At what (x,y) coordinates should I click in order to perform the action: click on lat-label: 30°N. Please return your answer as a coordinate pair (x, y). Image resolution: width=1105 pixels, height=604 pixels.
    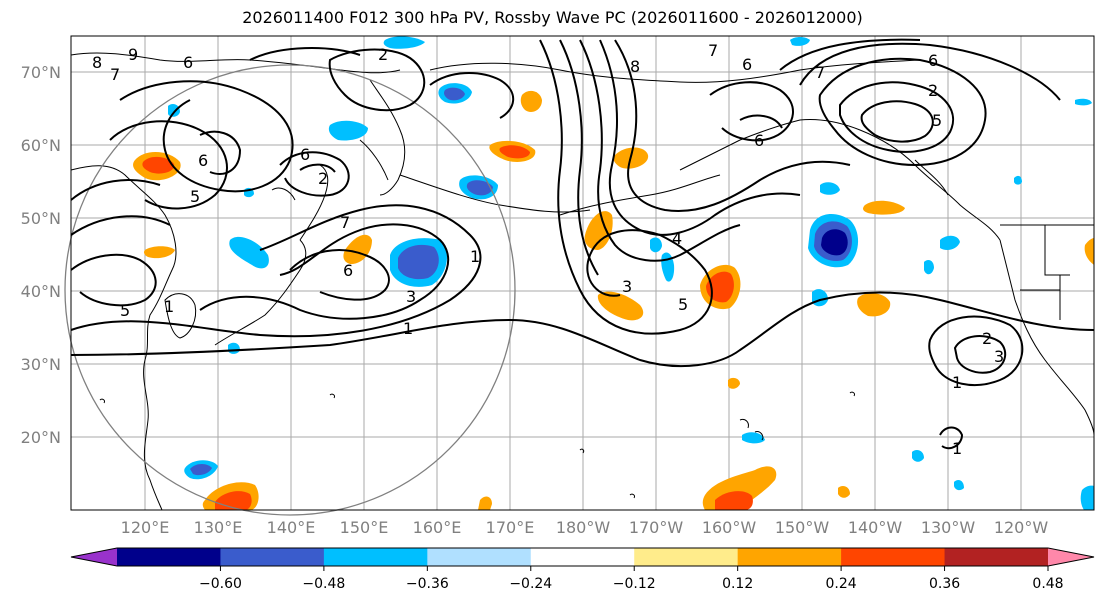
    Looking at the image, I should click on (41, 364).